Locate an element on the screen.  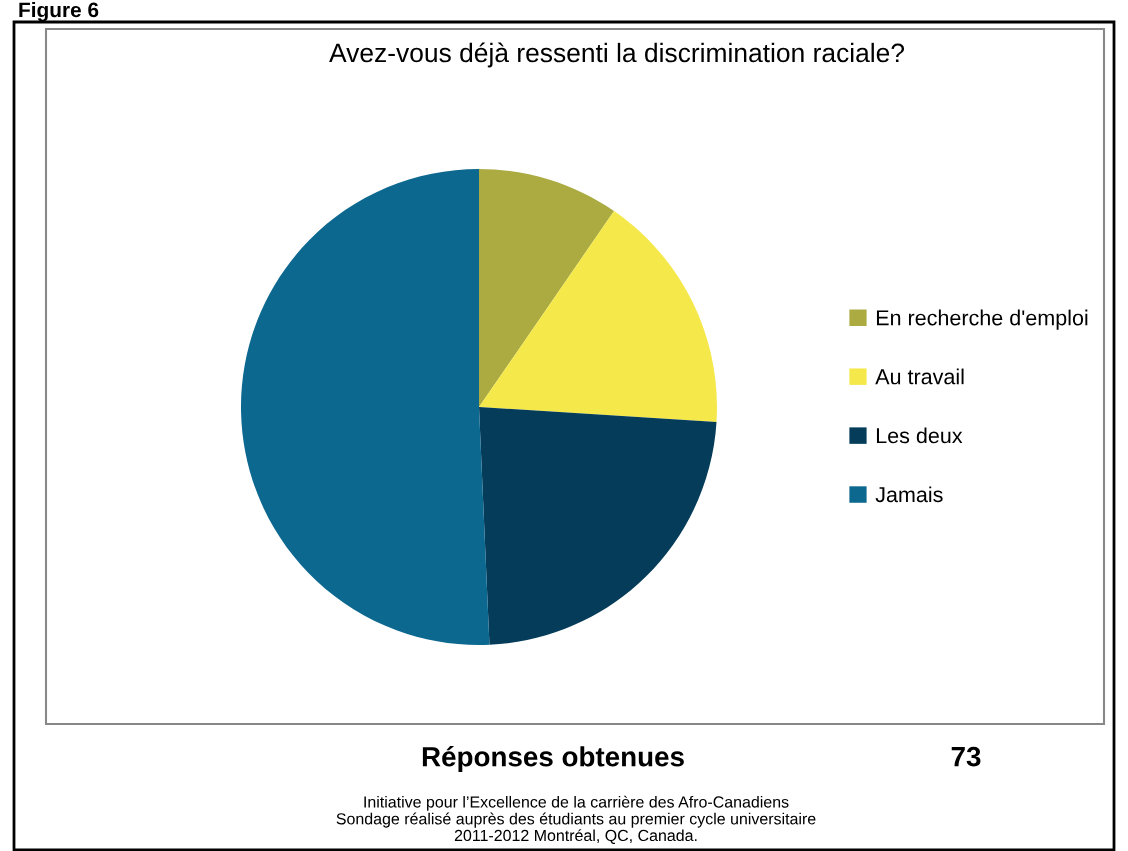
text: 73 is located at coordinates (966, 756).